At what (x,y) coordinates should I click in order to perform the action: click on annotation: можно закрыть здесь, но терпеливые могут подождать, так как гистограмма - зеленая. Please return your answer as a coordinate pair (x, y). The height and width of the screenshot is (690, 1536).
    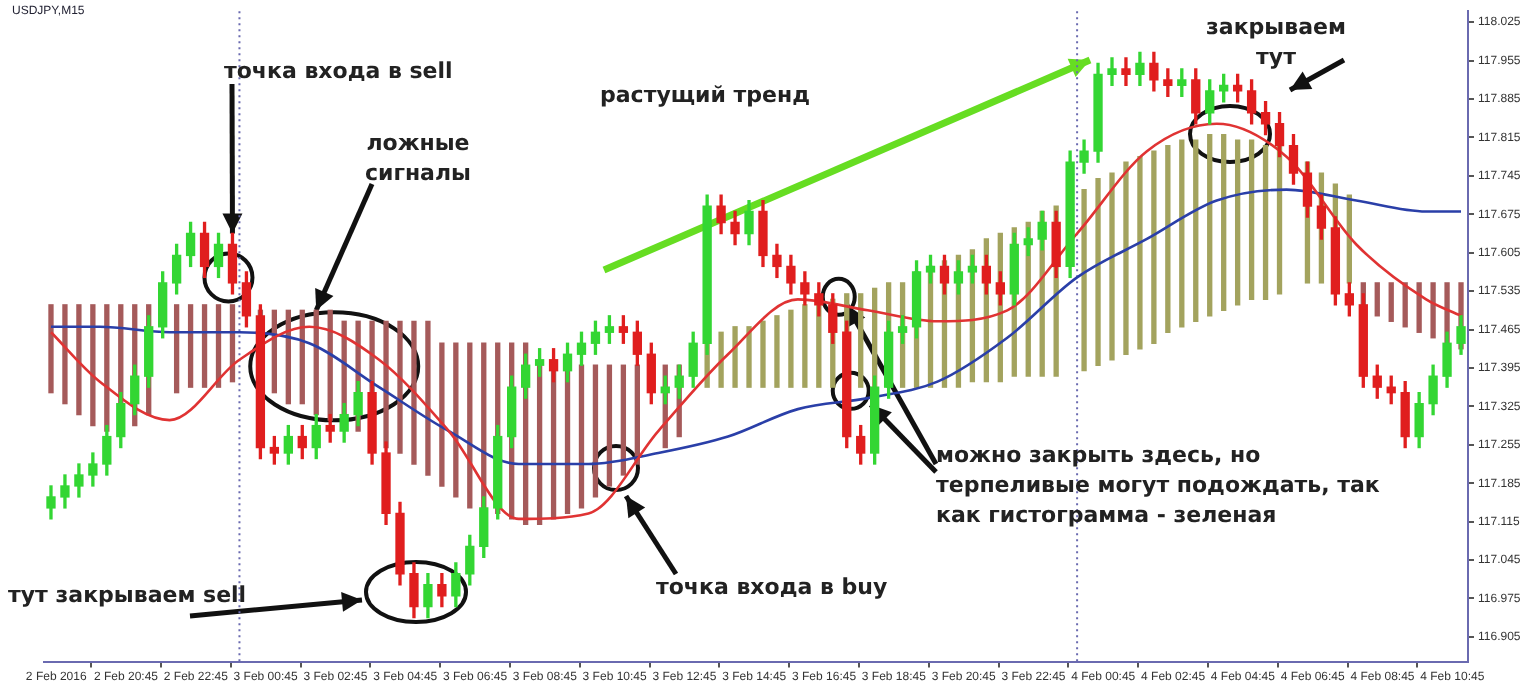
    Looking at the image, I should click on (1159, 485).